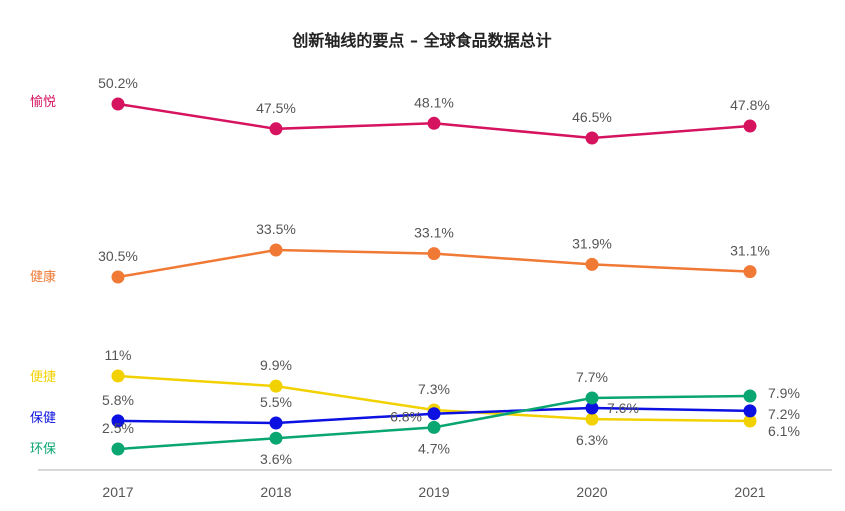 The width and height of the screenshot is (845, 511). What do you see at coordinates (784, 414) in the screenshot?
I see `data-label: 7.2%` at bounding box center [784, 414].